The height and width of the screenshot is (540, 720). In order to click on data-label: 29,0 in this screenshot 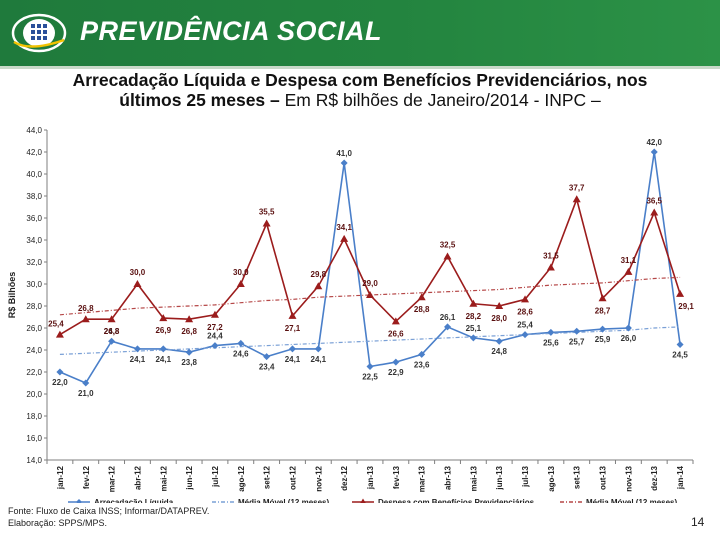, I will do `click(370, 283)`.